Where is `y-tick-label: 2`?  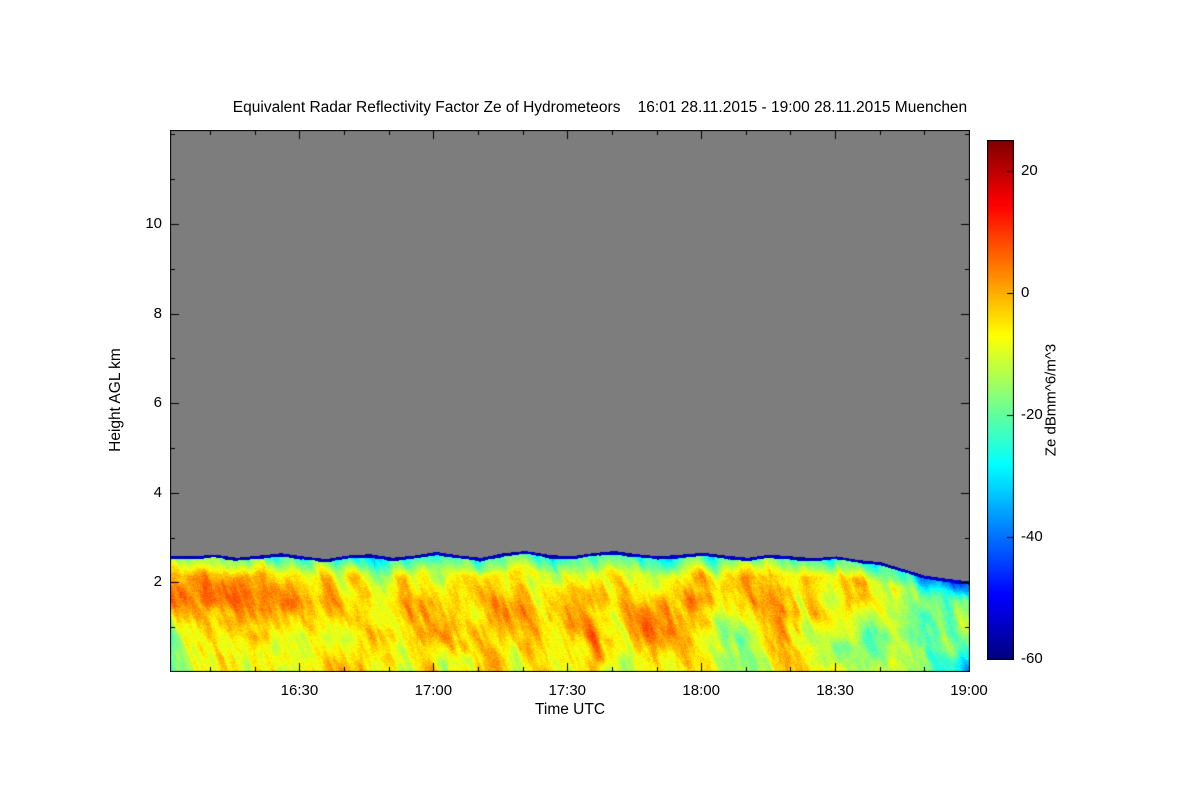
y-tick-label: 2 is located at coordinates (157, 582).